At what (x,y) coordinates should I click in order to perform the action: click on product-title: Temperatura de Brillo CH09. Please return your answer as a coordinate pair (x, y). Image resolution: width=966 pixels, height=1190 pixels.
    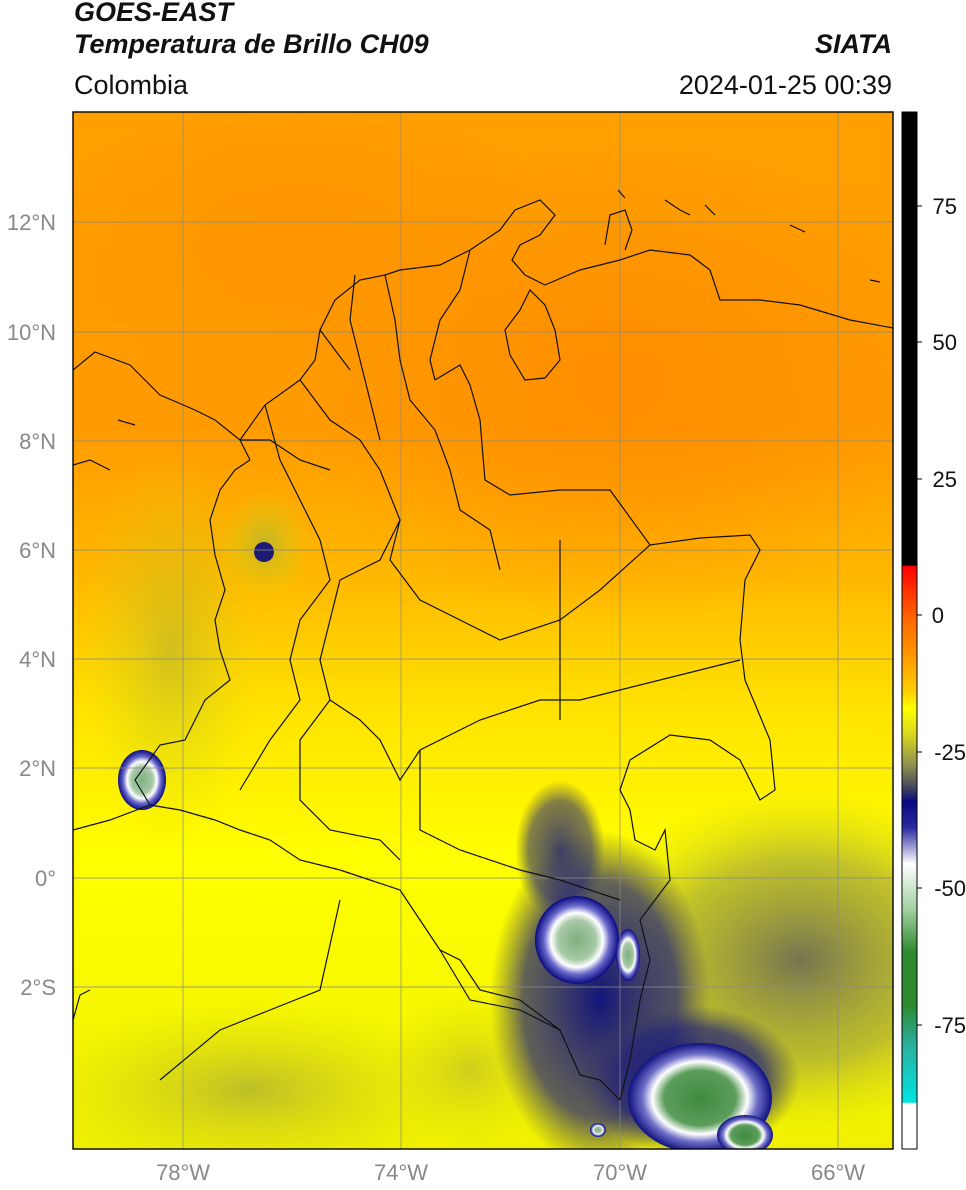
    Looking at the image, I should click on (251, 44).